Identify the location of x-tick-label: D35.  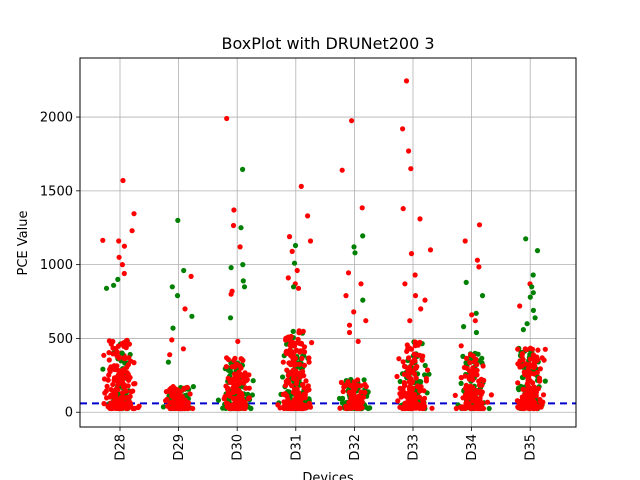
(531, 447).